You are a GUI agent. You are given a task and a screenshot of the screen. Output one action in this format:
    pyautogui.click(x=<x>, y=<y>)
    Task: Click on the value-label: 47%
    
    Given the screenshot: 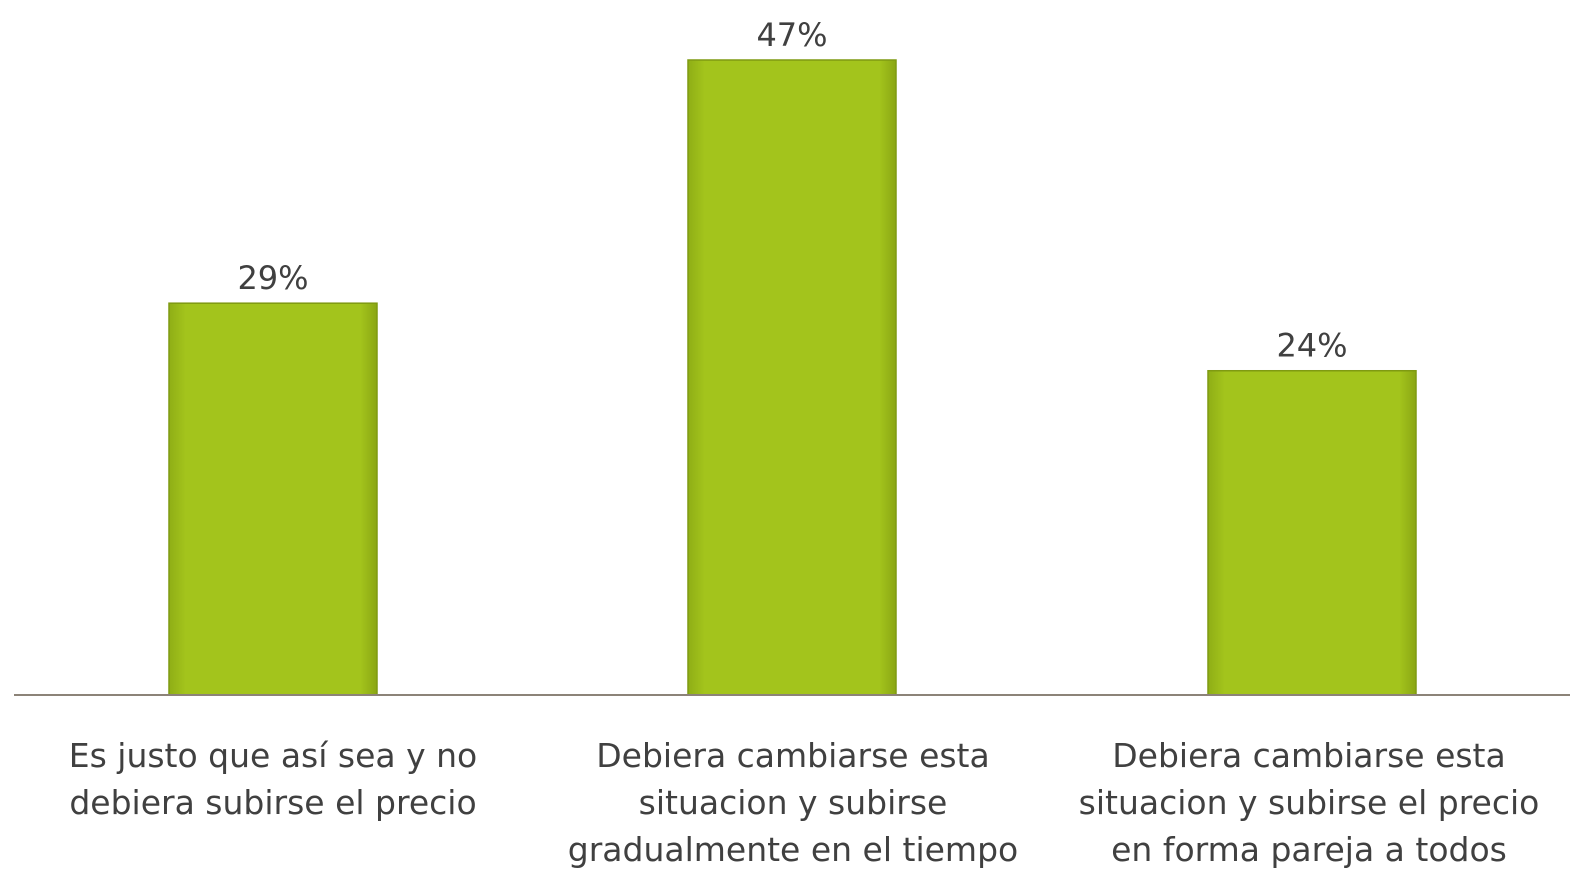 What is the action you would take?
    pyautogui.click(x=791, y=35)
    